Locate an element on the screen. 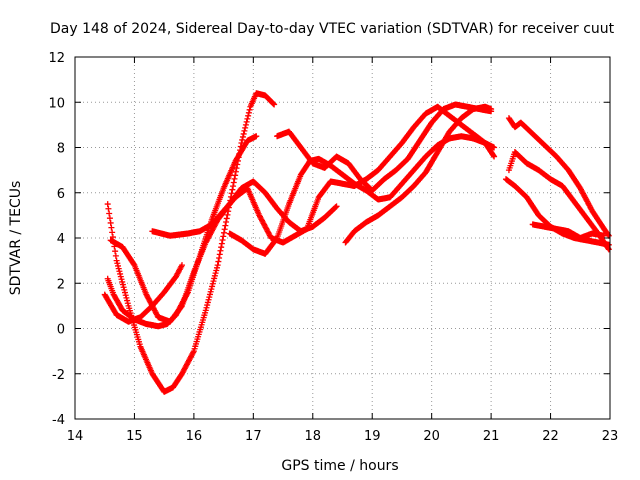  x-tick-label: 19 is located at coordinates (372, 436).